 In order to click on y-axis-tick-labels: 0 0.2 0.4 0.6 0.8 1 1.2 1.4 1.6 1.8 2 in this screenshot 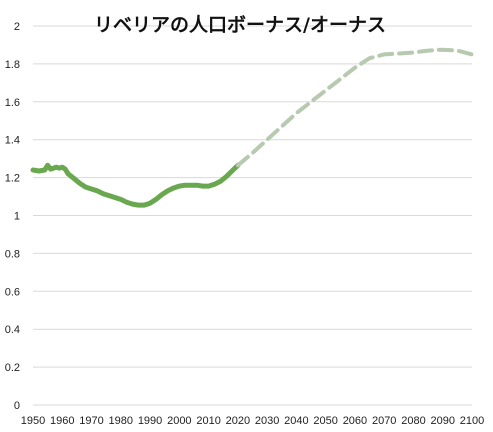, I will do `click(12, 216)`.